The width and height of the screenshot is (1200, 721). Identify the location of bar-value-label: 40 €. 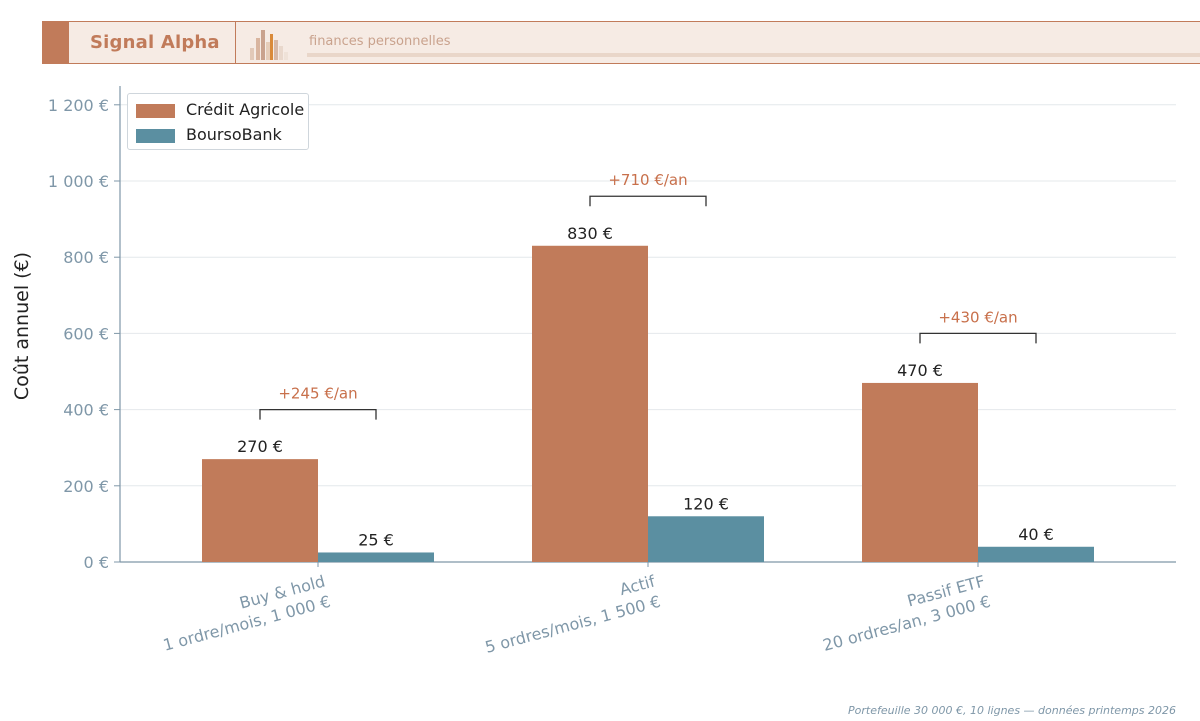
(1036, 534).